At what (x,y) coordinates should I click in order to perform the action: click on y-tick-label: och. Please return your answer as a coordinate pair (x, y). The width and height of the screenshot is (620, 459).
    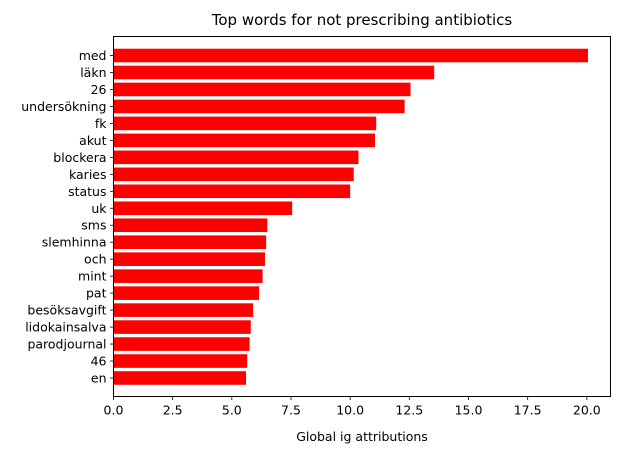
    Looking at the image, I should click on (95, 259).